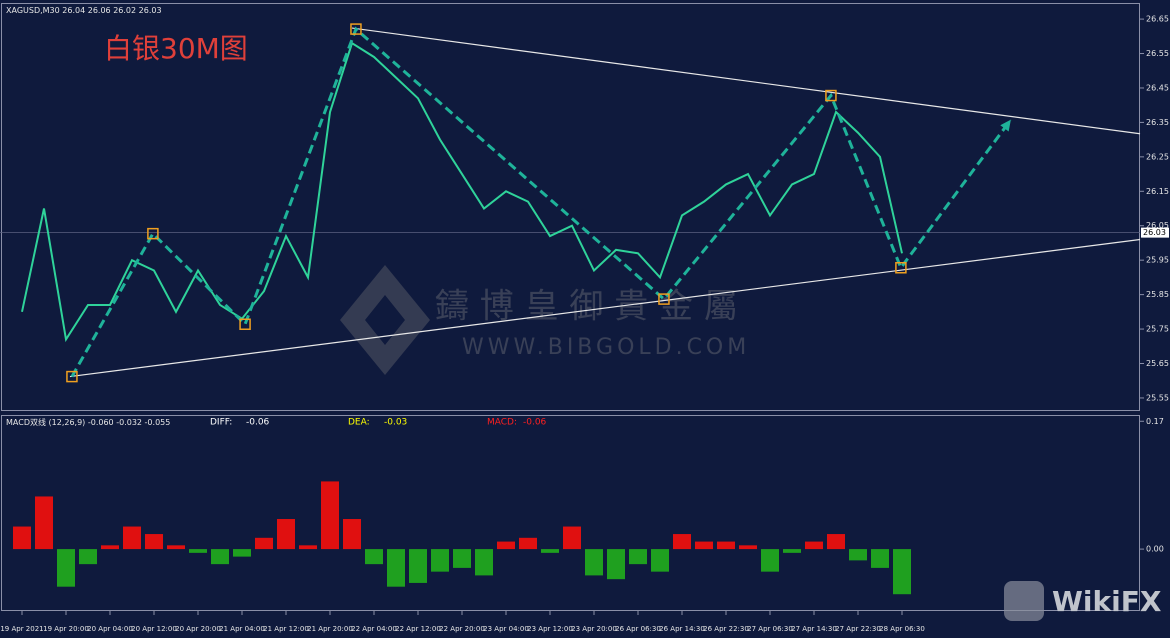 Image resolution: width=1170 pixels, height=638 pixels. I want to click on watermark-brand: 鑄 博 皇 御 貴 金 屬, so click(586, 307).